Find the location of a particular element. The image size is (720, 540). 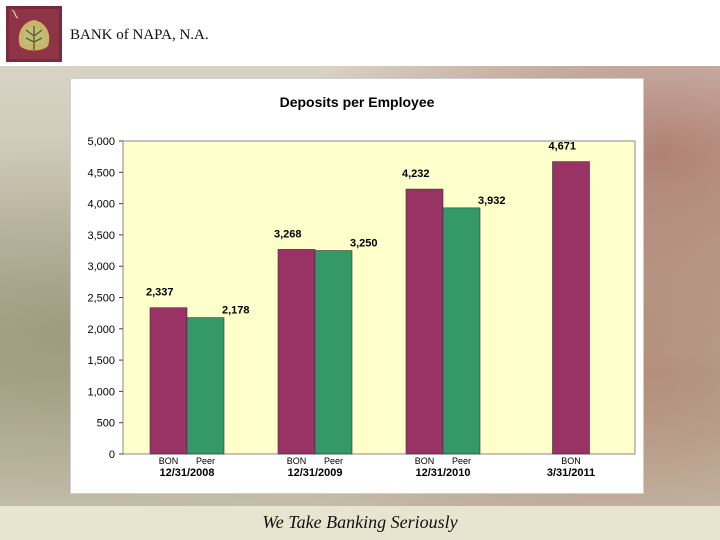

category-label: 12/31/2010 is located at coordinates (442, 473).